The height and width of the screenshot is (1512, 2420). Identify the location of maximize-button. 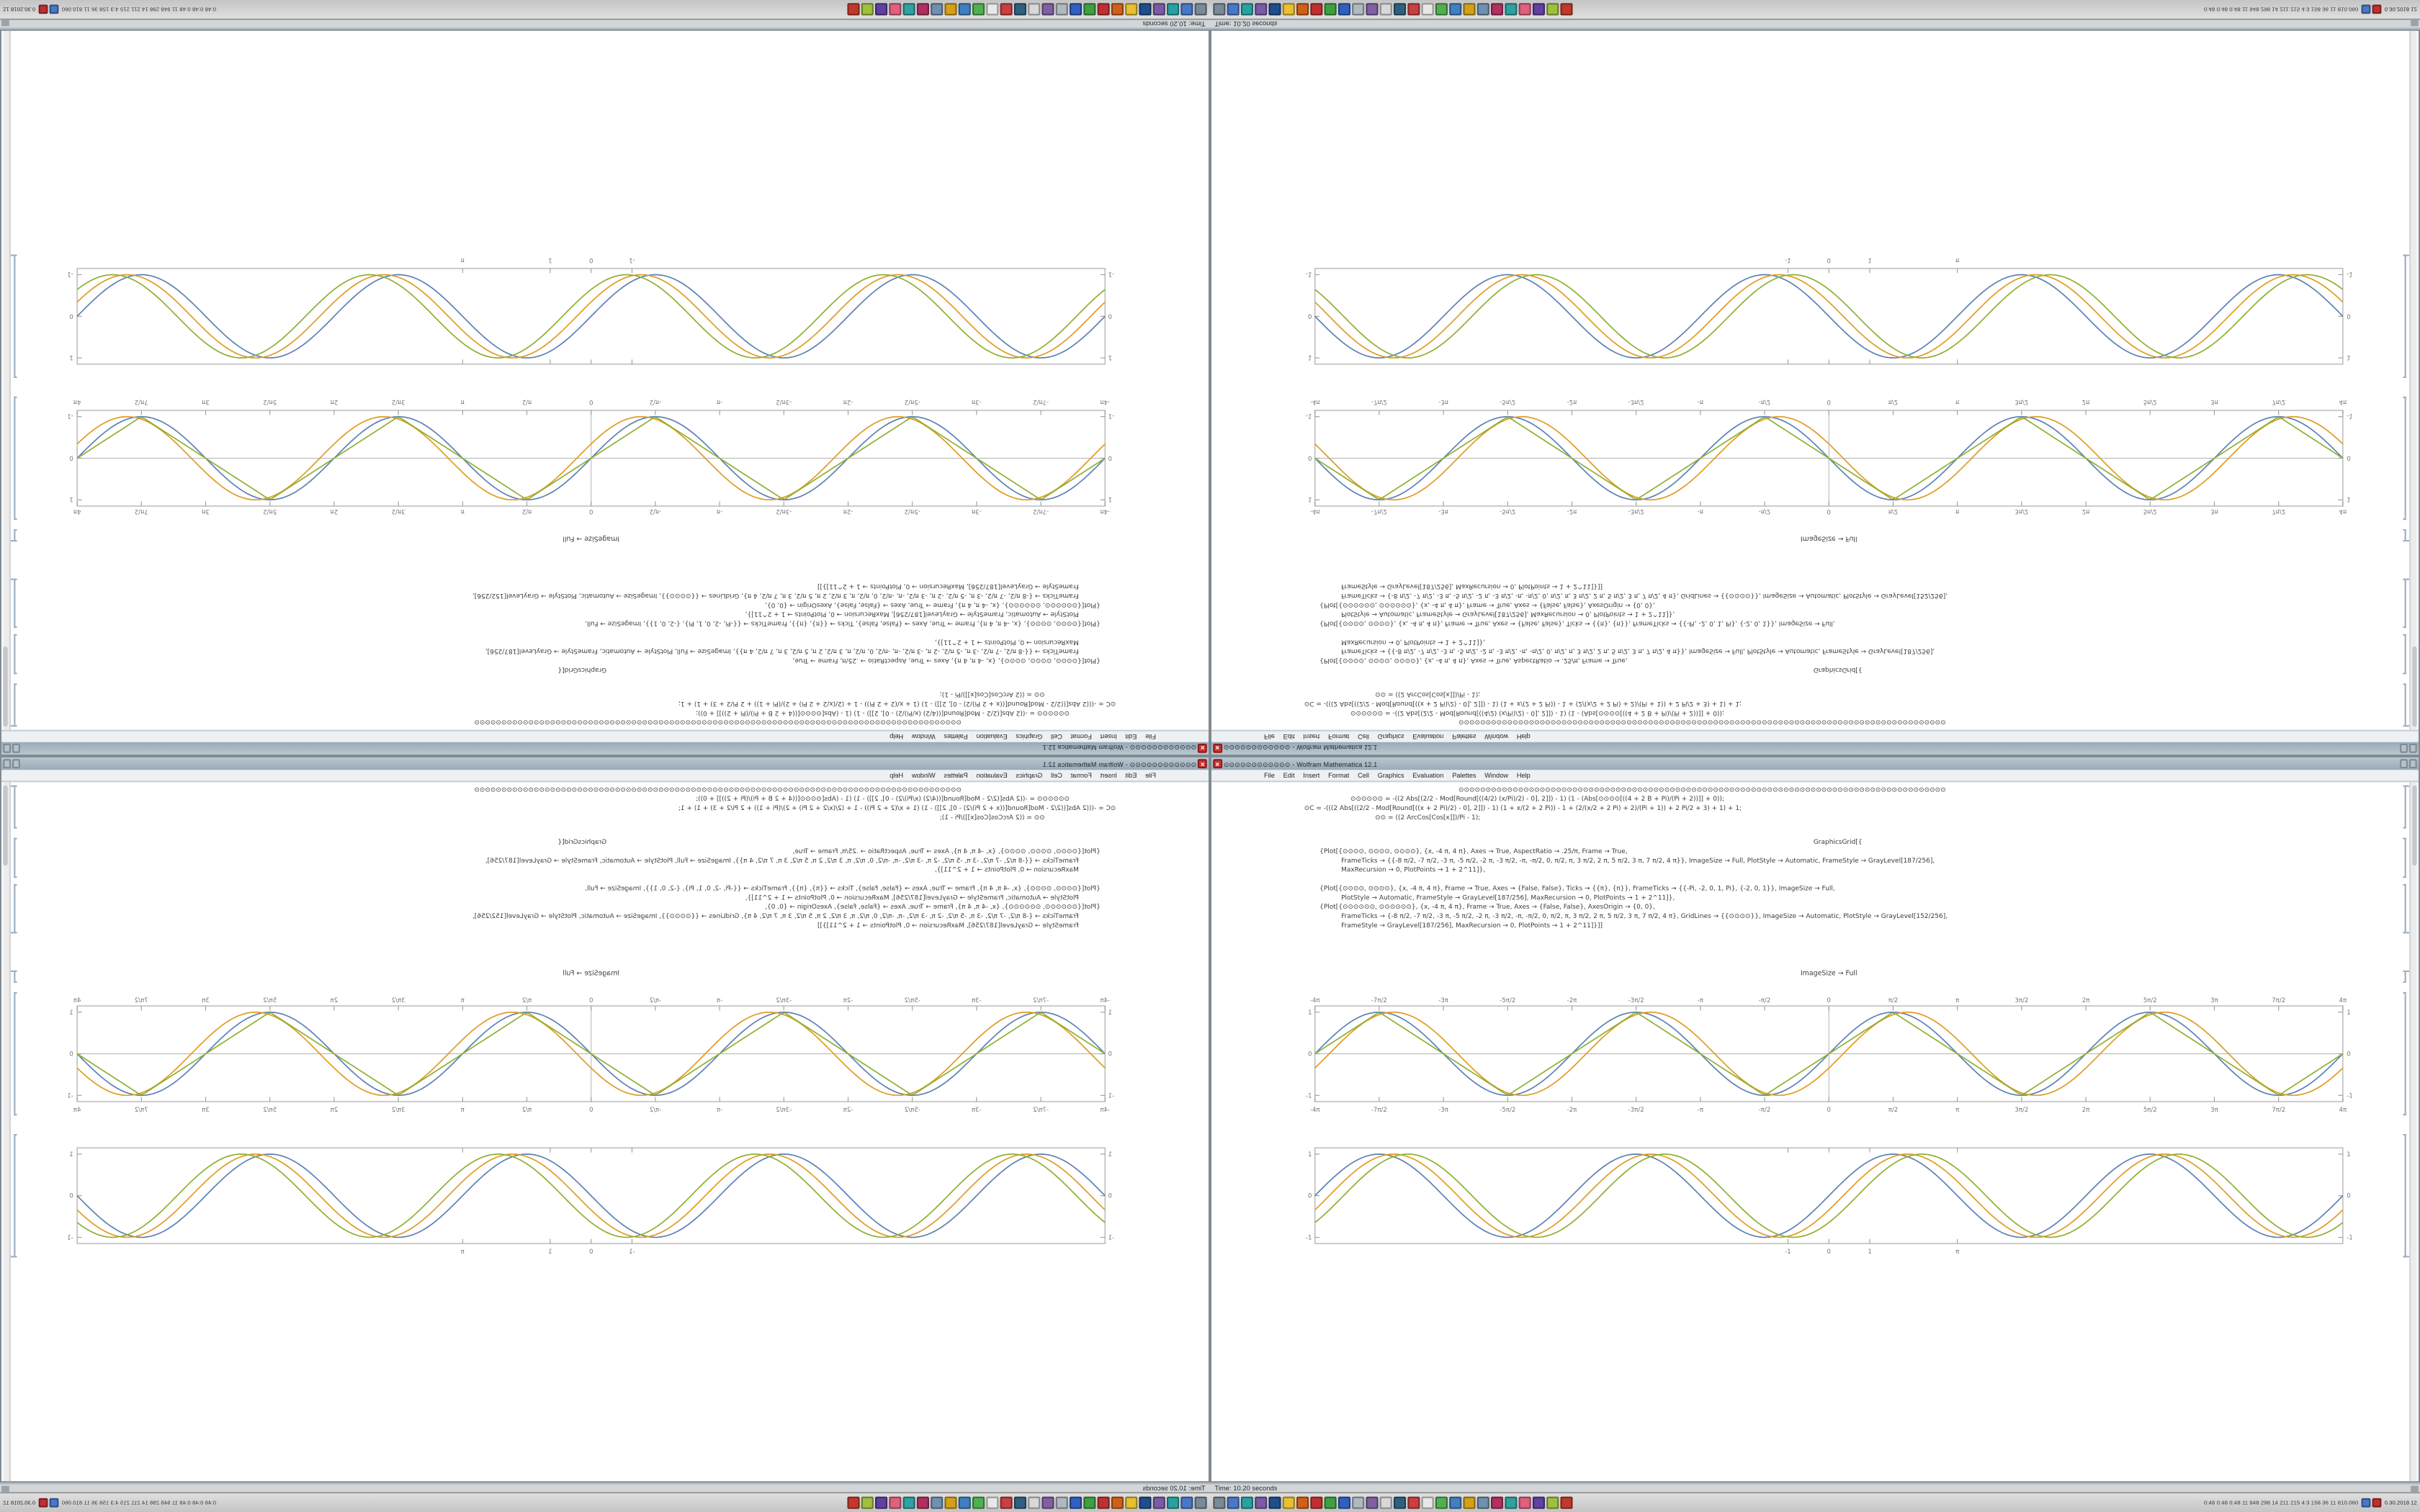
(7, 748).